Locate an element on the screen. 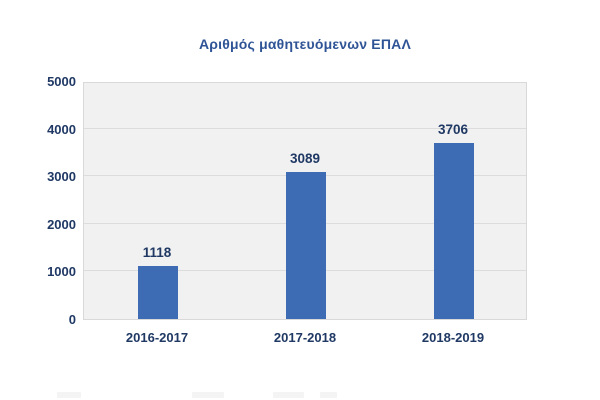  x-tick-label: 2016-2017 is located at coordinates (157, 337).